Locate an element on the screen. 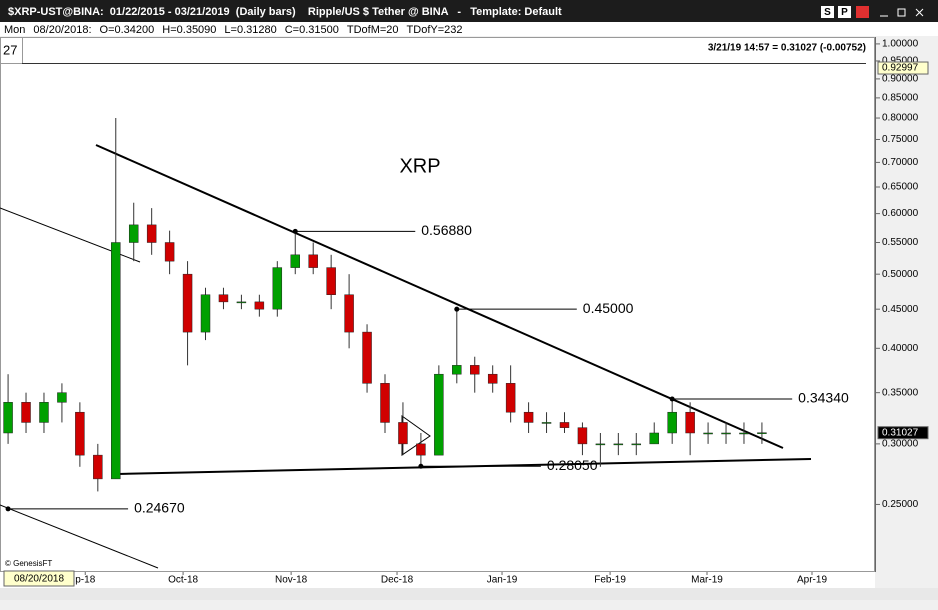 This screenshot has height=610, width=938. copyright: © GenesisFT is located at coordinates (28, 563).